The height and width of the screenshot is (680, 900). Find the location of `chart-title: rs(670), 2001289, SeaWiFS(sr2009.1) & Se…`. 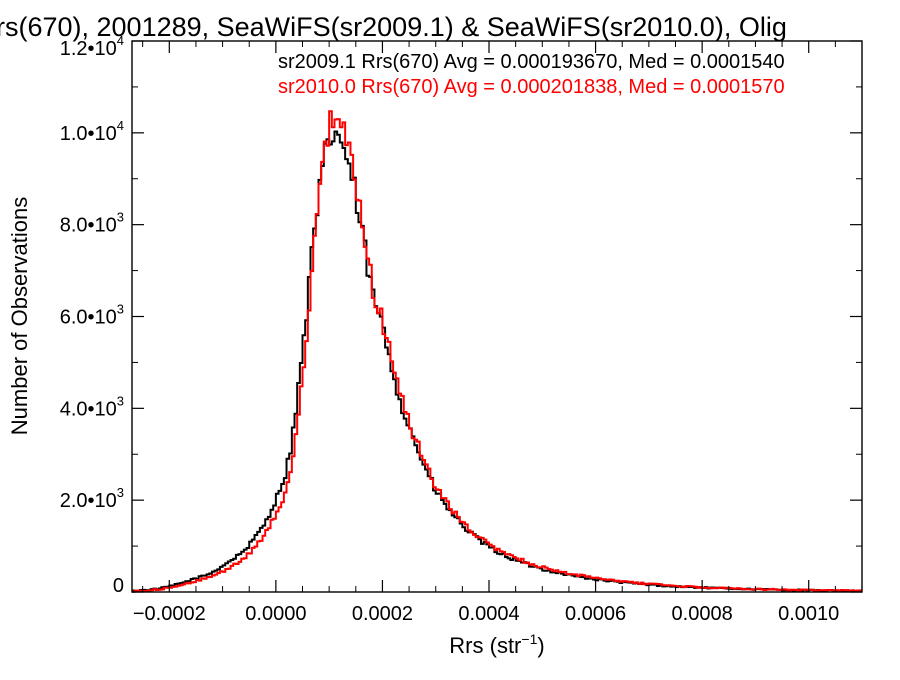

chart-title: rs(670), 2001289, SeaWiFS(sr2009.1) & Se… is located at coordinates (393, 27).